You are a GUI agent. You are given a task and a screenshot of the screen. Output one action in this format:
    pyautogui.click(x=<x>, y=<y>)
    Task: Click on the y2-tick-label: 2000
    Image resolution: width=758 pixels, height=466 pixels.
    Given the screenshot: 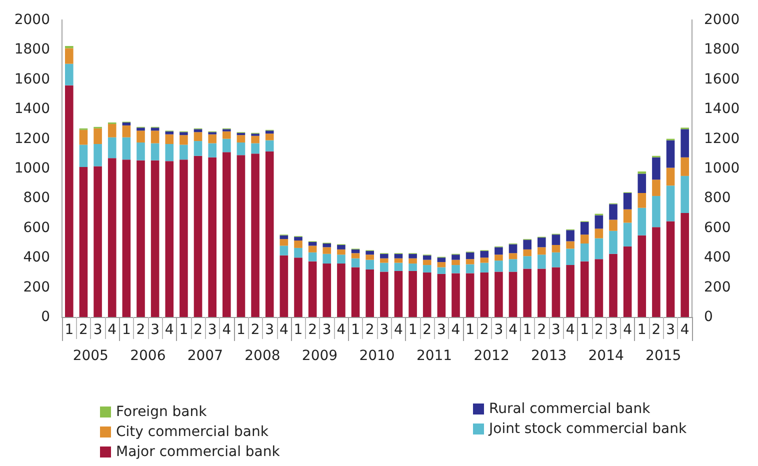 What is the action you would take?
    pyautogui.click(x=722, y=20)
    